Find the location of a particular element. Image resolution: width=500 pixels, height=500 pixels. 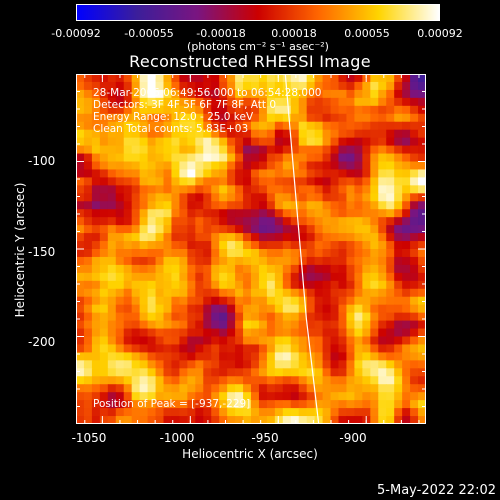

x-axis-label: Heliocentric X (arcsec) is located at coordinates (250, 454).